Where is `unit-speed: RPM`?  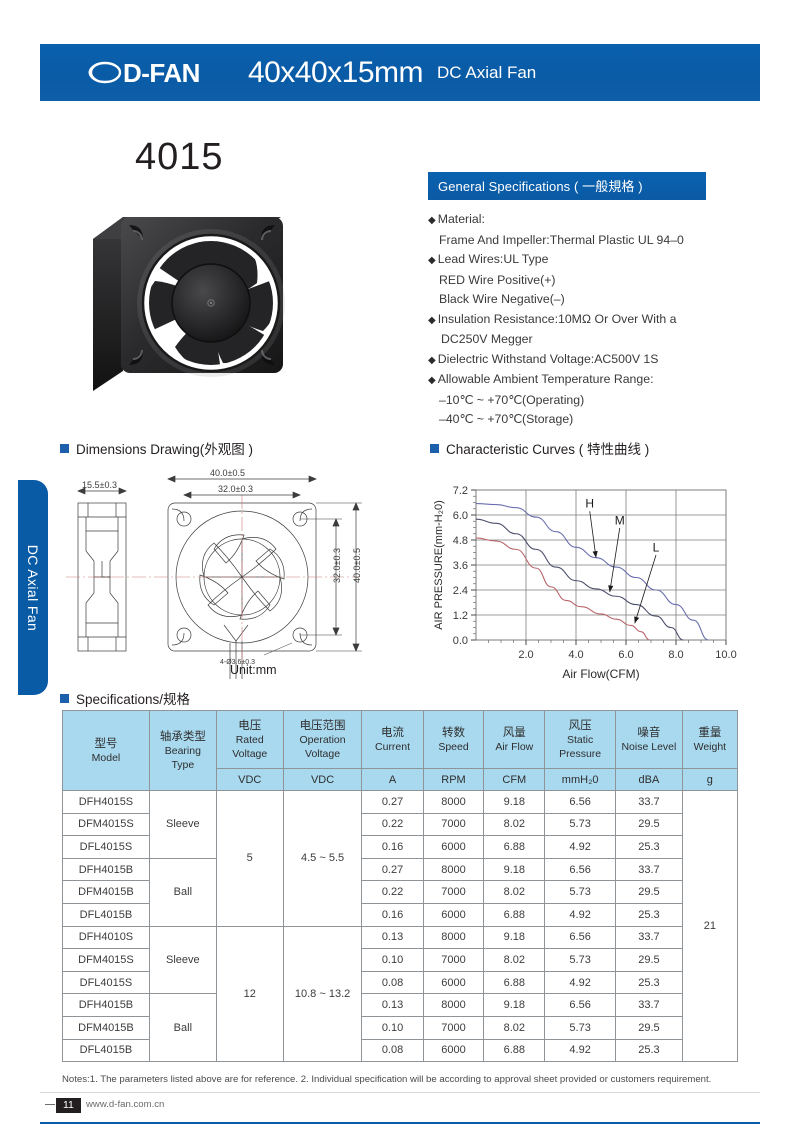 unit-speed: RPM is located at coordinates (453, 779).